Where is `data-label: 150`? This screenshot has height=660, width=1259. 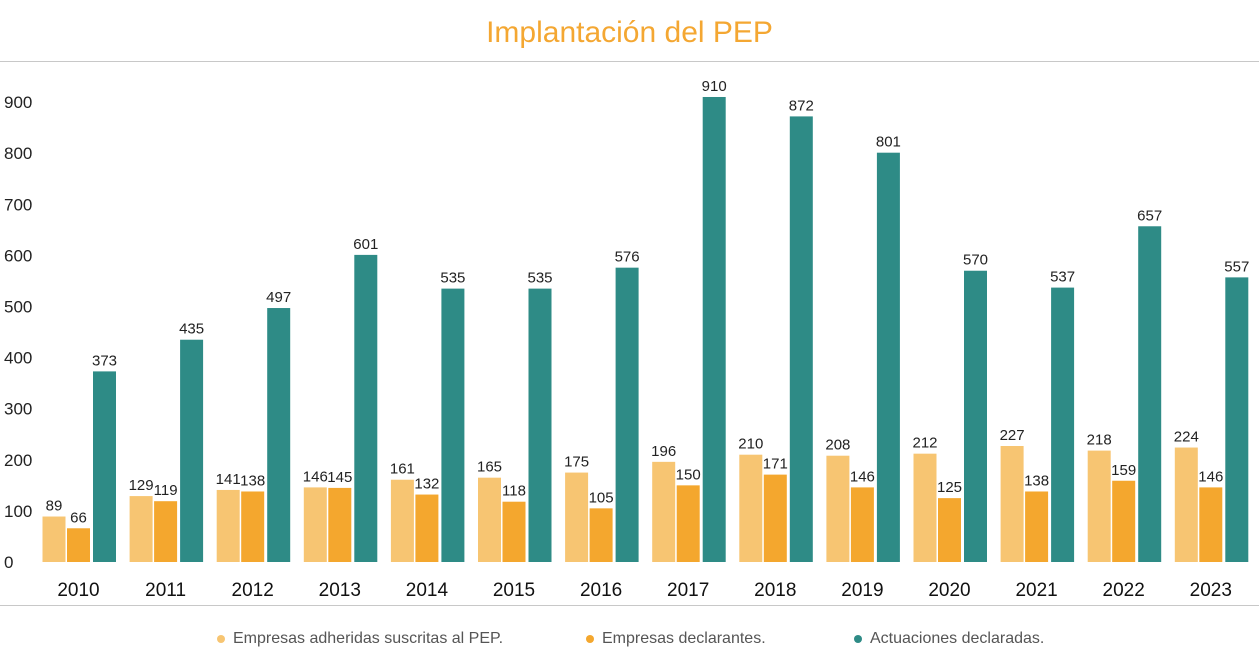
data-label: 150 is located at coordinates (688, 474).